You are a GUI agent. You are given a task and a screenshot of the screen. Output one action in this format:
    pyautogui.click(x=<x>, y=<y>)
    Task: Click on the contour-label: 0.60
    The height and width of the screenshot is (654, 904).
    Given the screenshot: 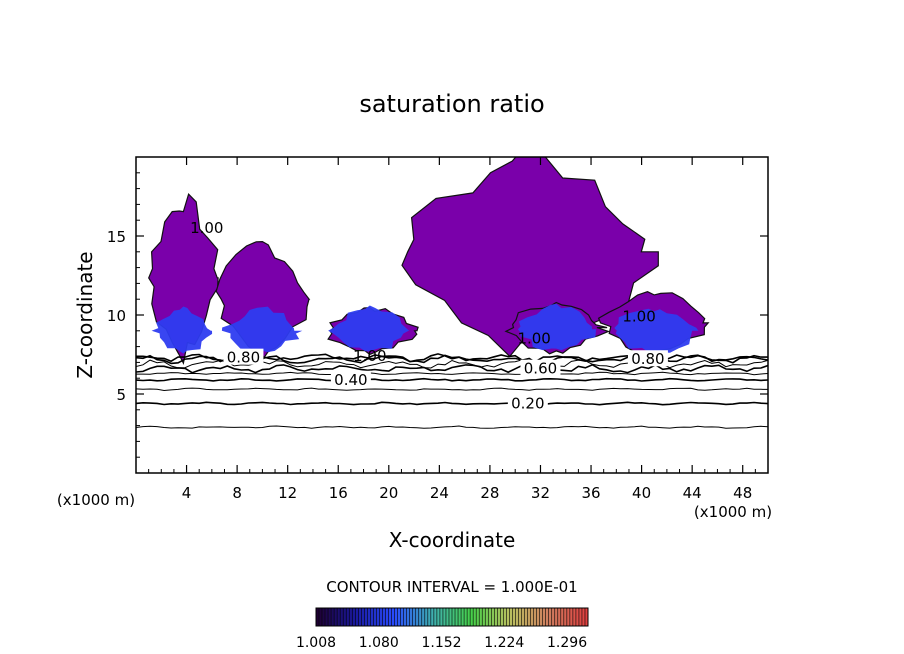 What is the action you would take?
    pyautogui.click(x=540, y=369)
    